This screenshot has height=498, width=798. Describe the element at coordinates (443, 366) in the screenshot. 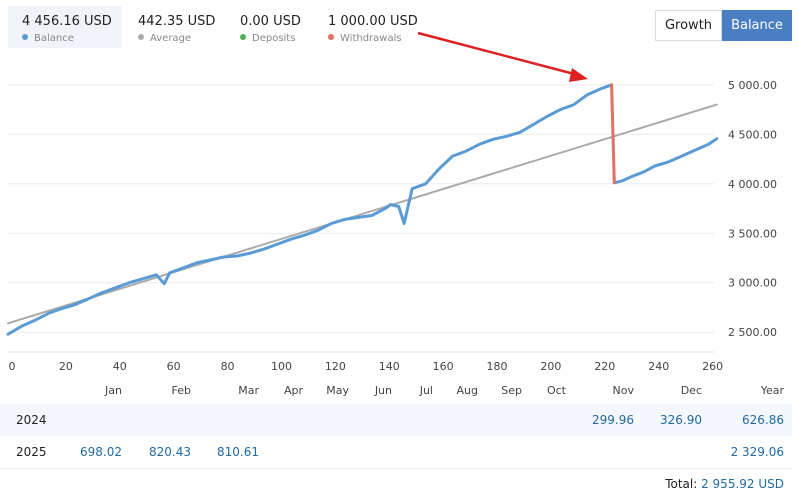

I see `x-tick-label: 160` at that location.